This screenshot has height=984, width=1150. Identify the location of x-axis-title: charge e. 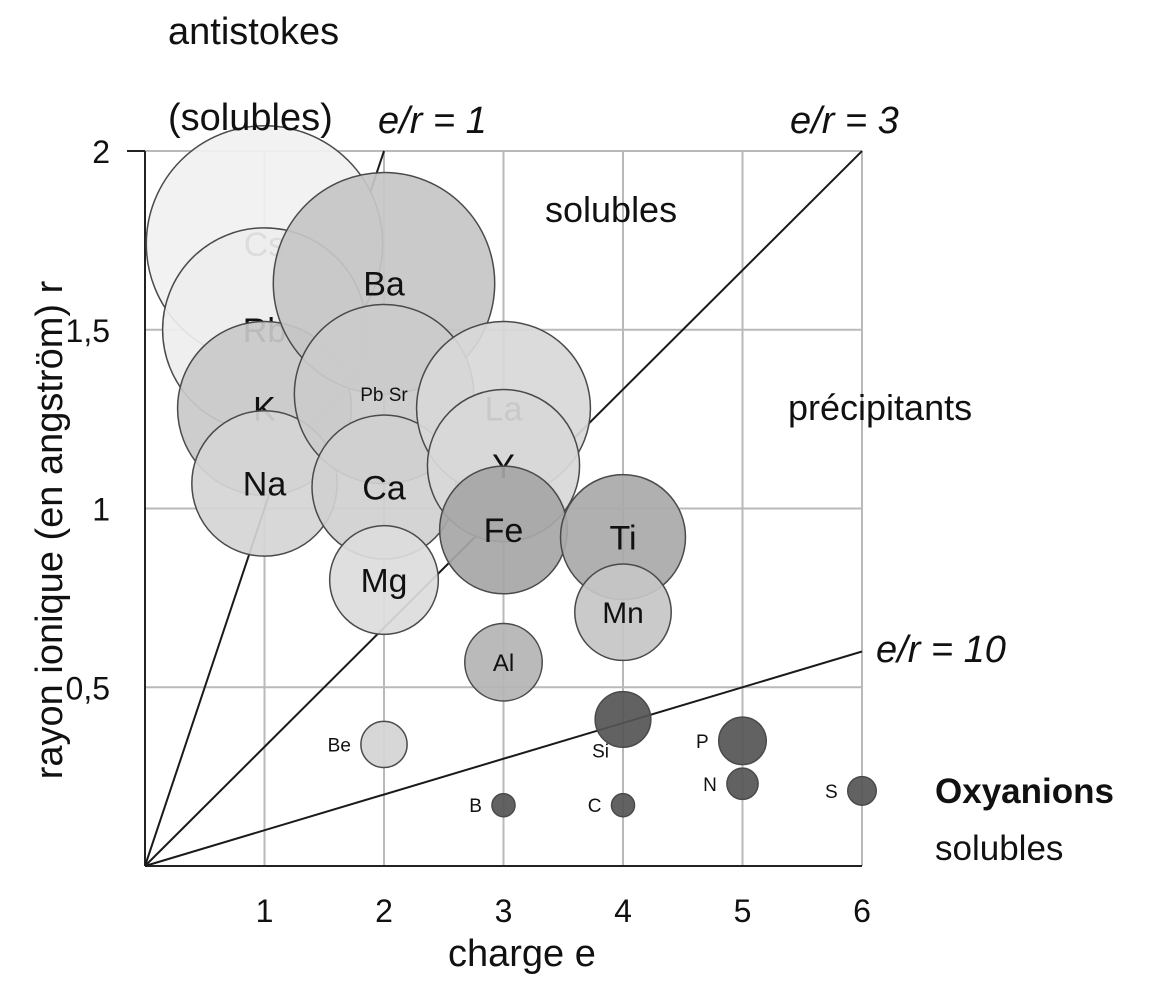
(522, 954).